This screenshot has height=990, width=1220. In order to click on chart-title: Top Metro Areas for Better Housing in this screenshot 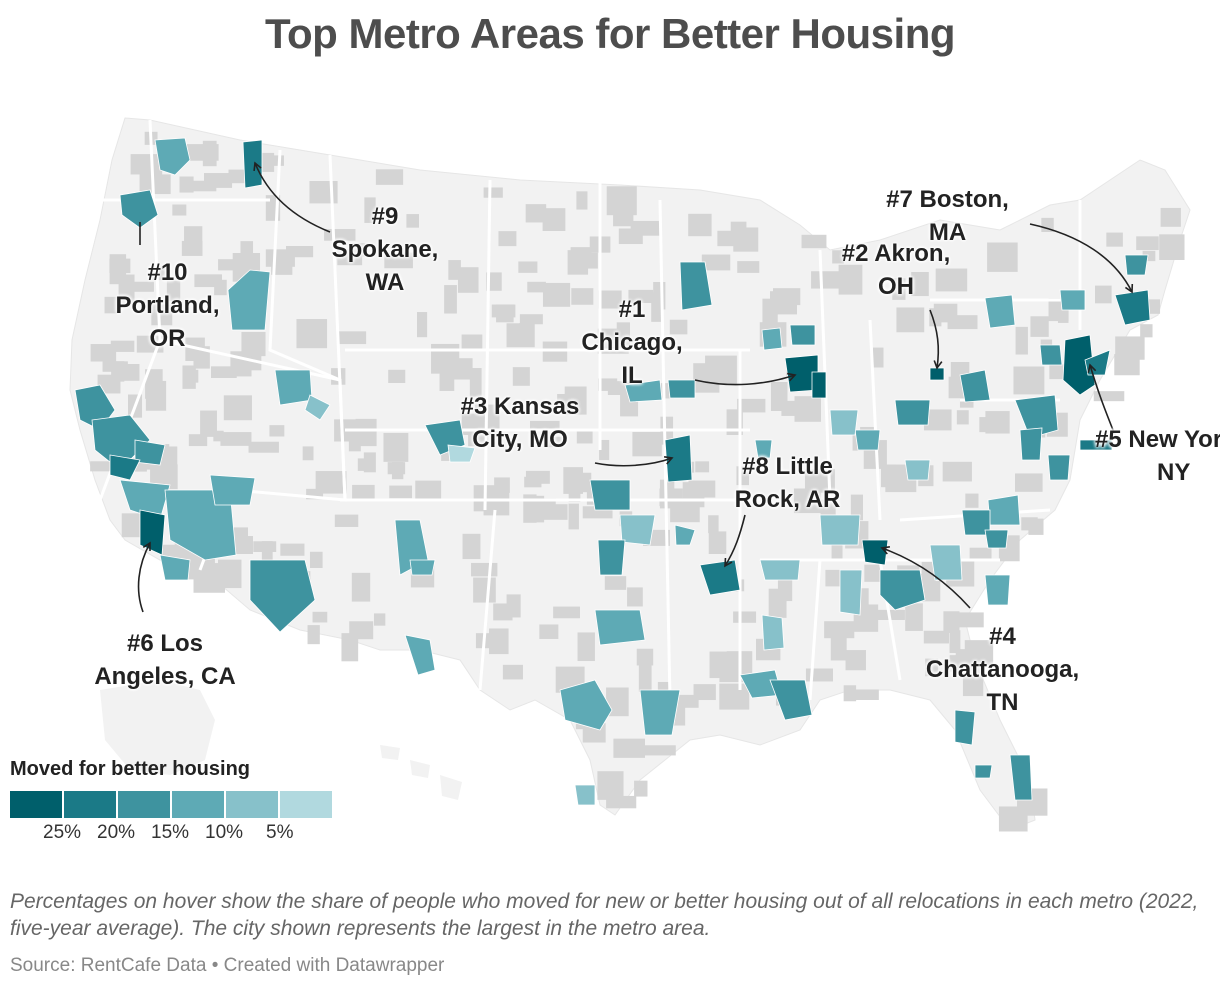, I will do `click(610, 33)`.